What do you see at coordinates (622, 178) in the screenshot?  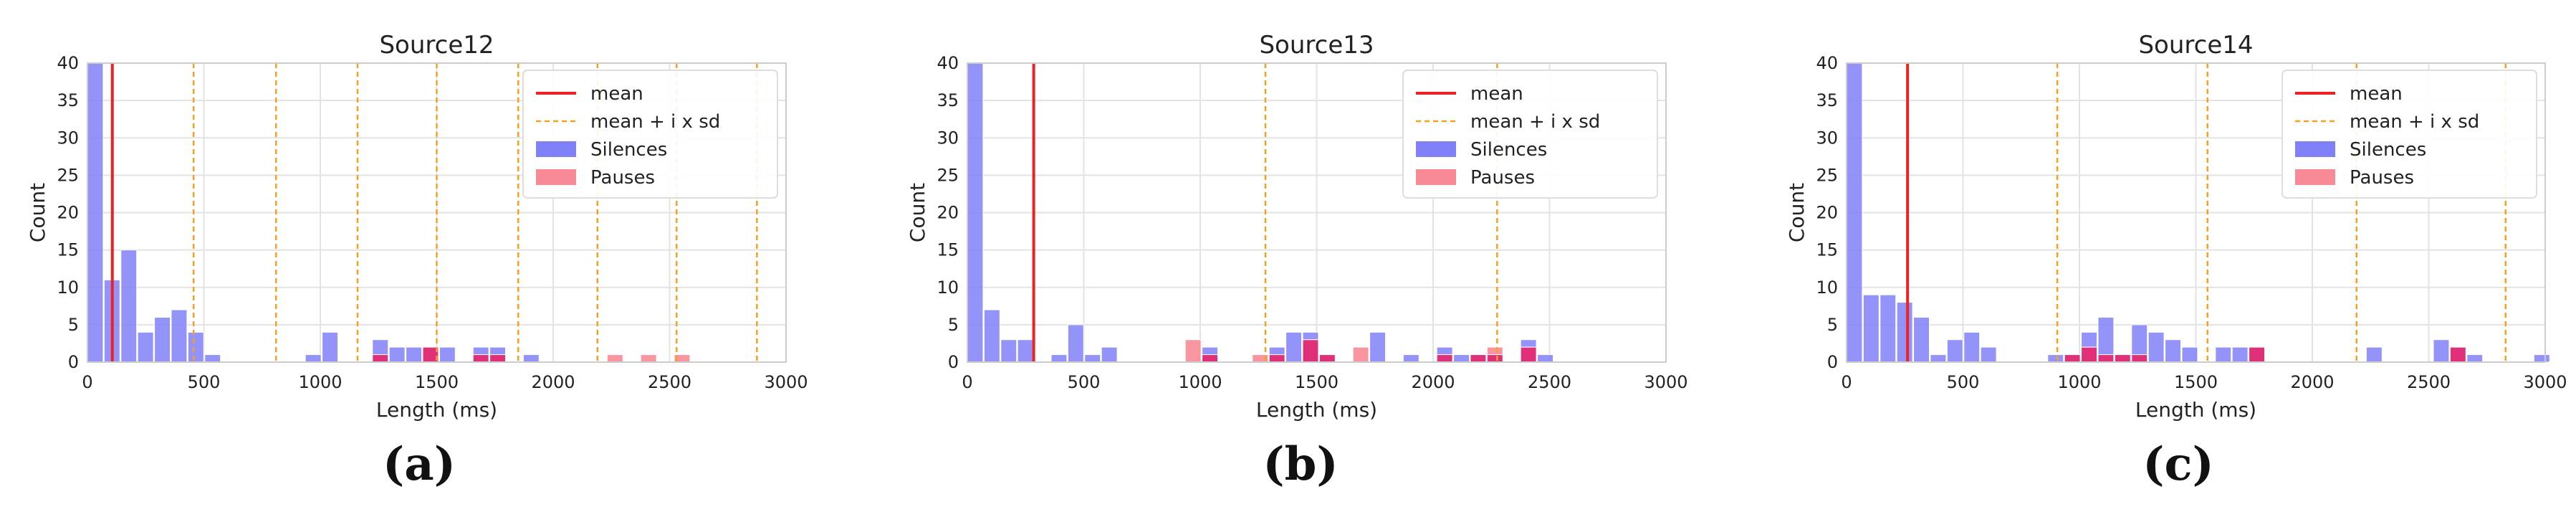 I see `legend-label-pauses: Pauses` at bounding box center [622, 178].